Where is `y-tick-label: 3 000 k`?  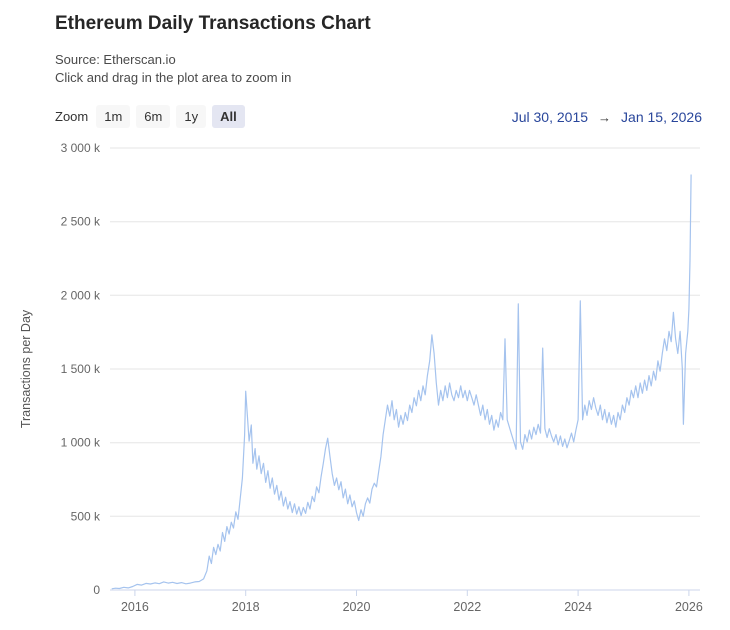 y-tick-label: 3 000 k is located at coordinates (81, 148).